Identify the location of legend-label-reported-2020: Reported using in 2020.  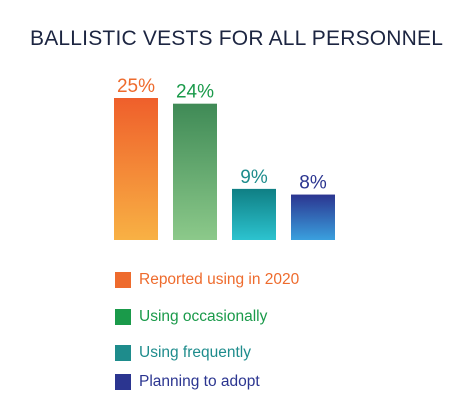
(219, 279).